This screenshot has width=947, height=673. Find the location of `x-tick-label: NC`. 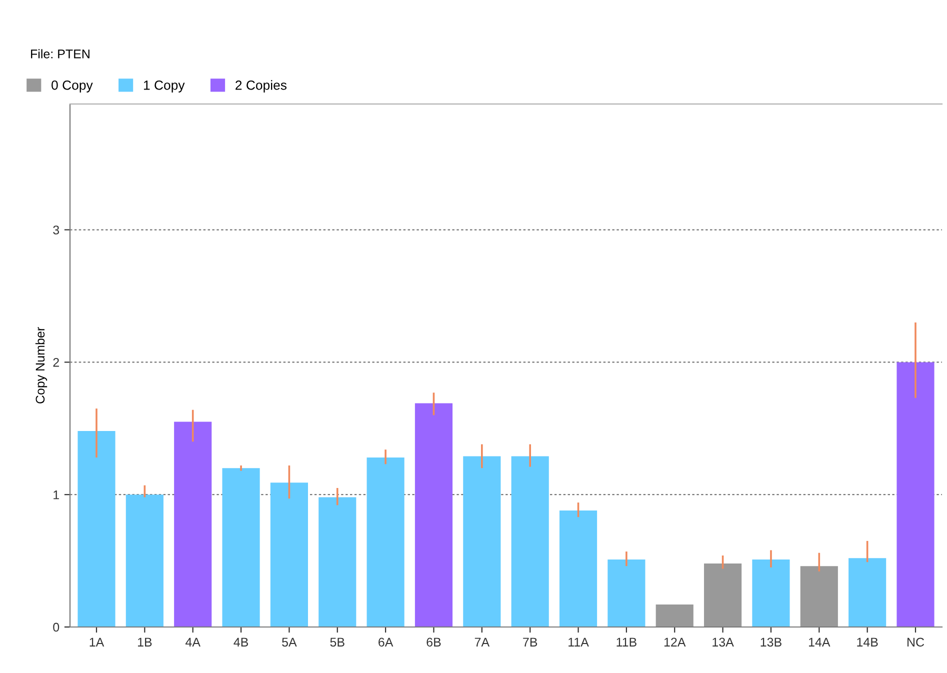

x-tick-label: NC is located at coordinates (916, 642).